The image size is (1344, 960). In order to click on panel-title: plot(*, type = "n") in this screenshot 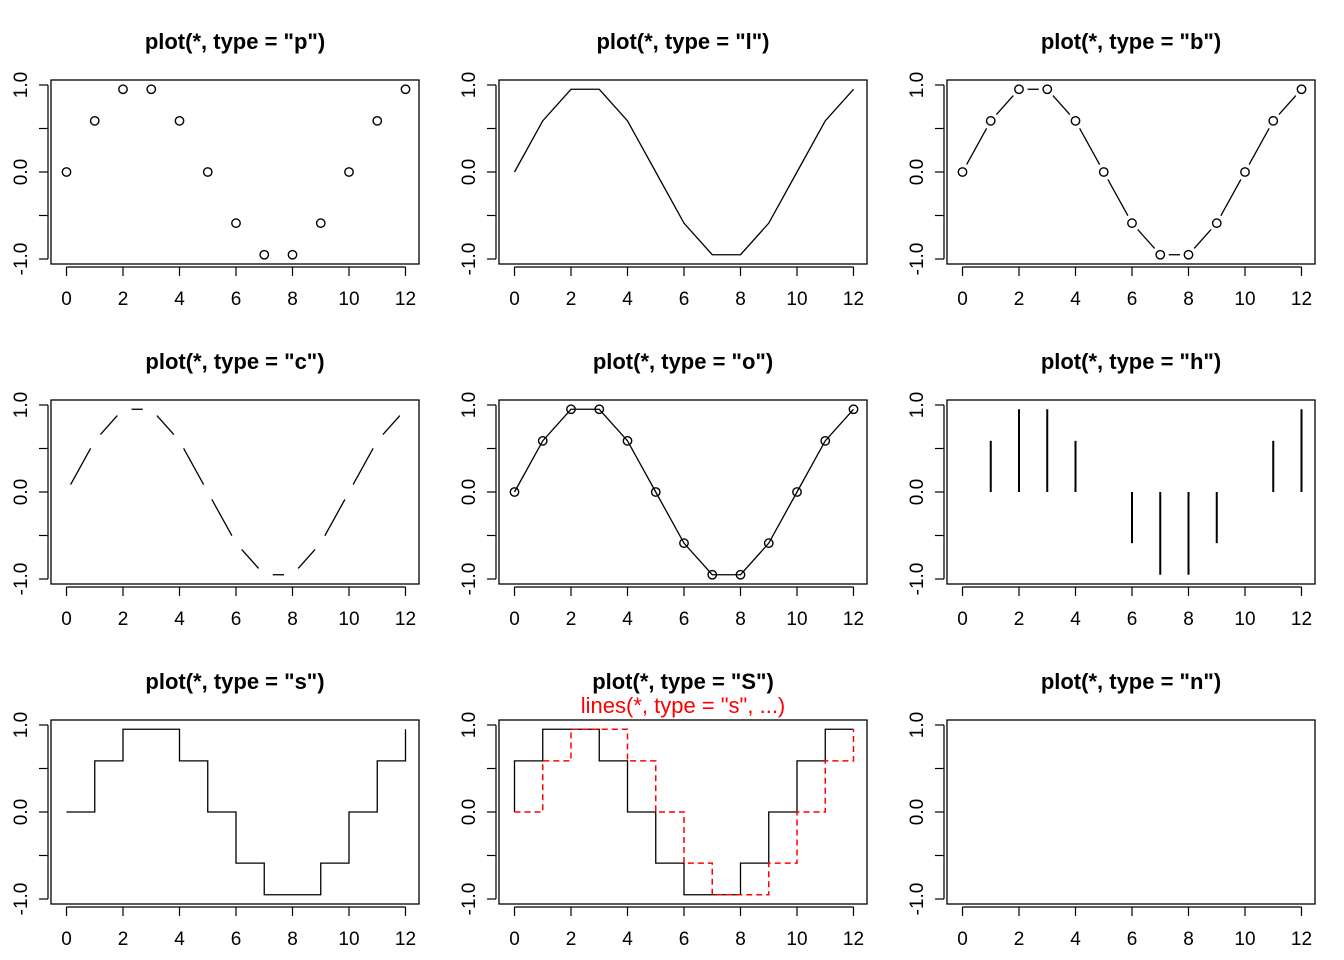, I will do `click(1131, 681)`.